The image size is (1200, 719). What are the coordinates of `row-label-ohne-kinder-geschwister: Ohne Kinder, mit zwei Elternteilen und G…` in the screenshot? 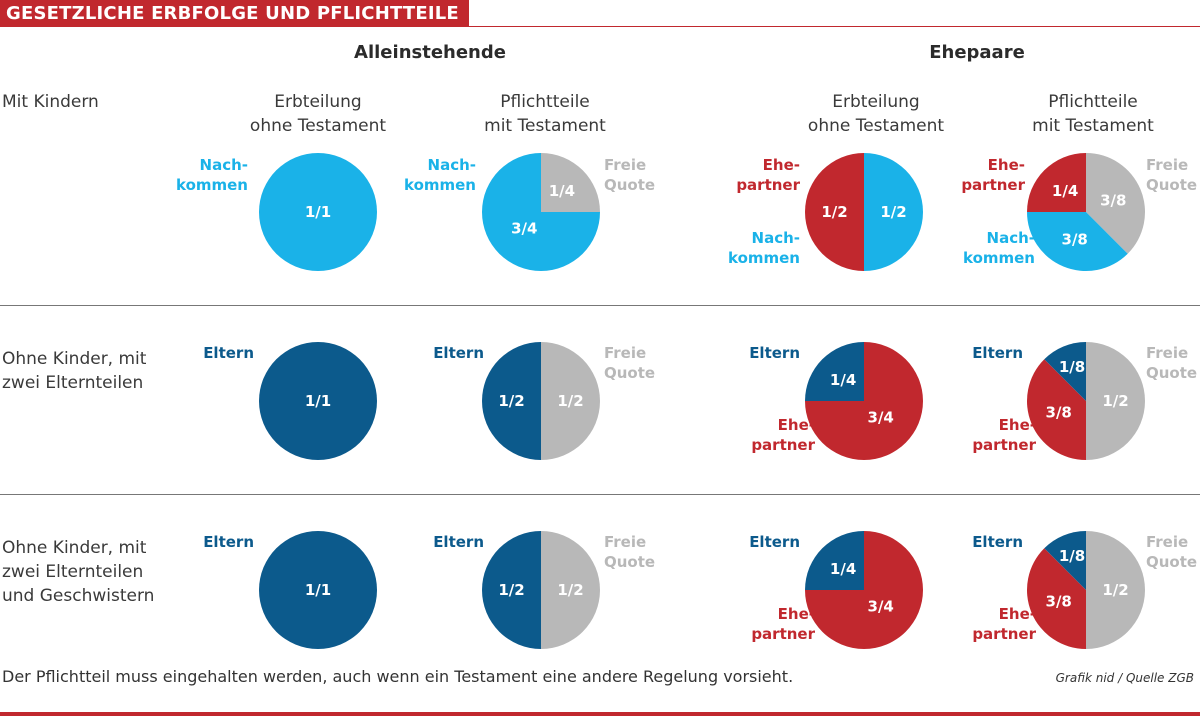 It's located at (78, 572).